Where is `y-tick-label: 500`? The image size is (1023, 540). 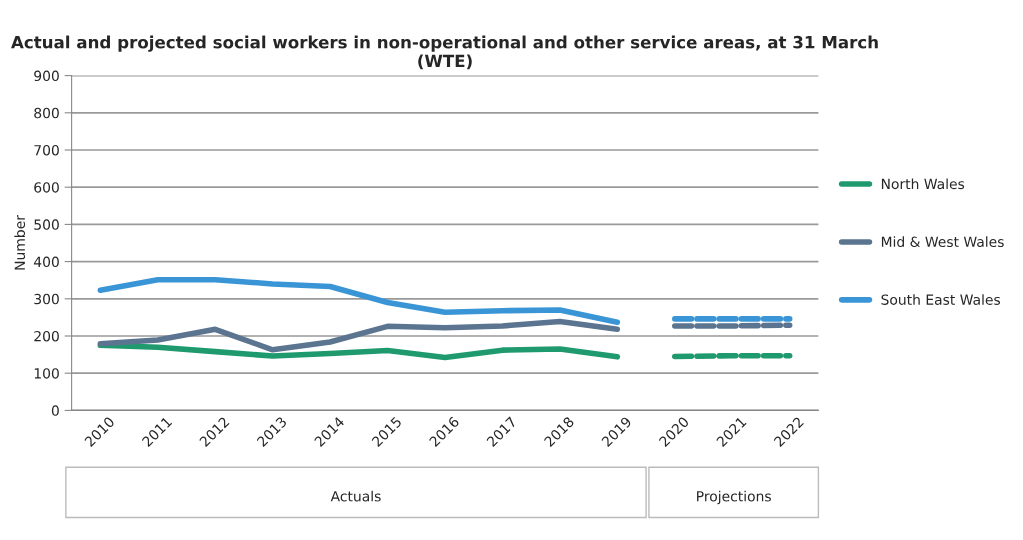
y-tick-label: 500 is located at coordinates (46, 224).